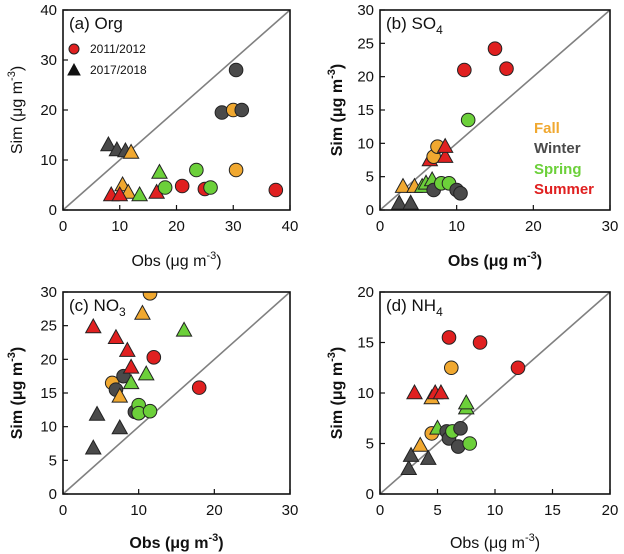 The image size is (624, 554). I want to click on panel-title: (c) NO3, so click(97, 307).